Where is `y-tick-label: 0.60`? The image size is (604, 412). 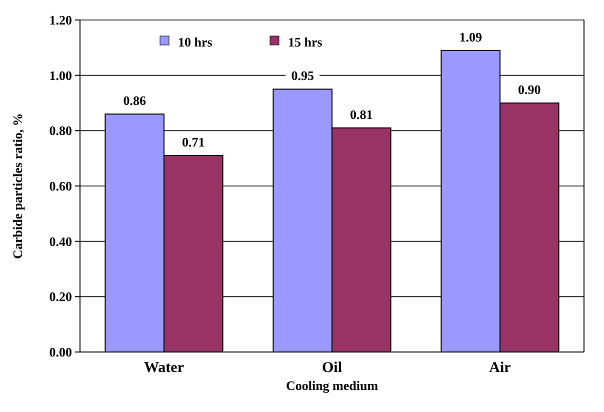
y-tick-label: 0.60 is located at coordinates (60, 186).